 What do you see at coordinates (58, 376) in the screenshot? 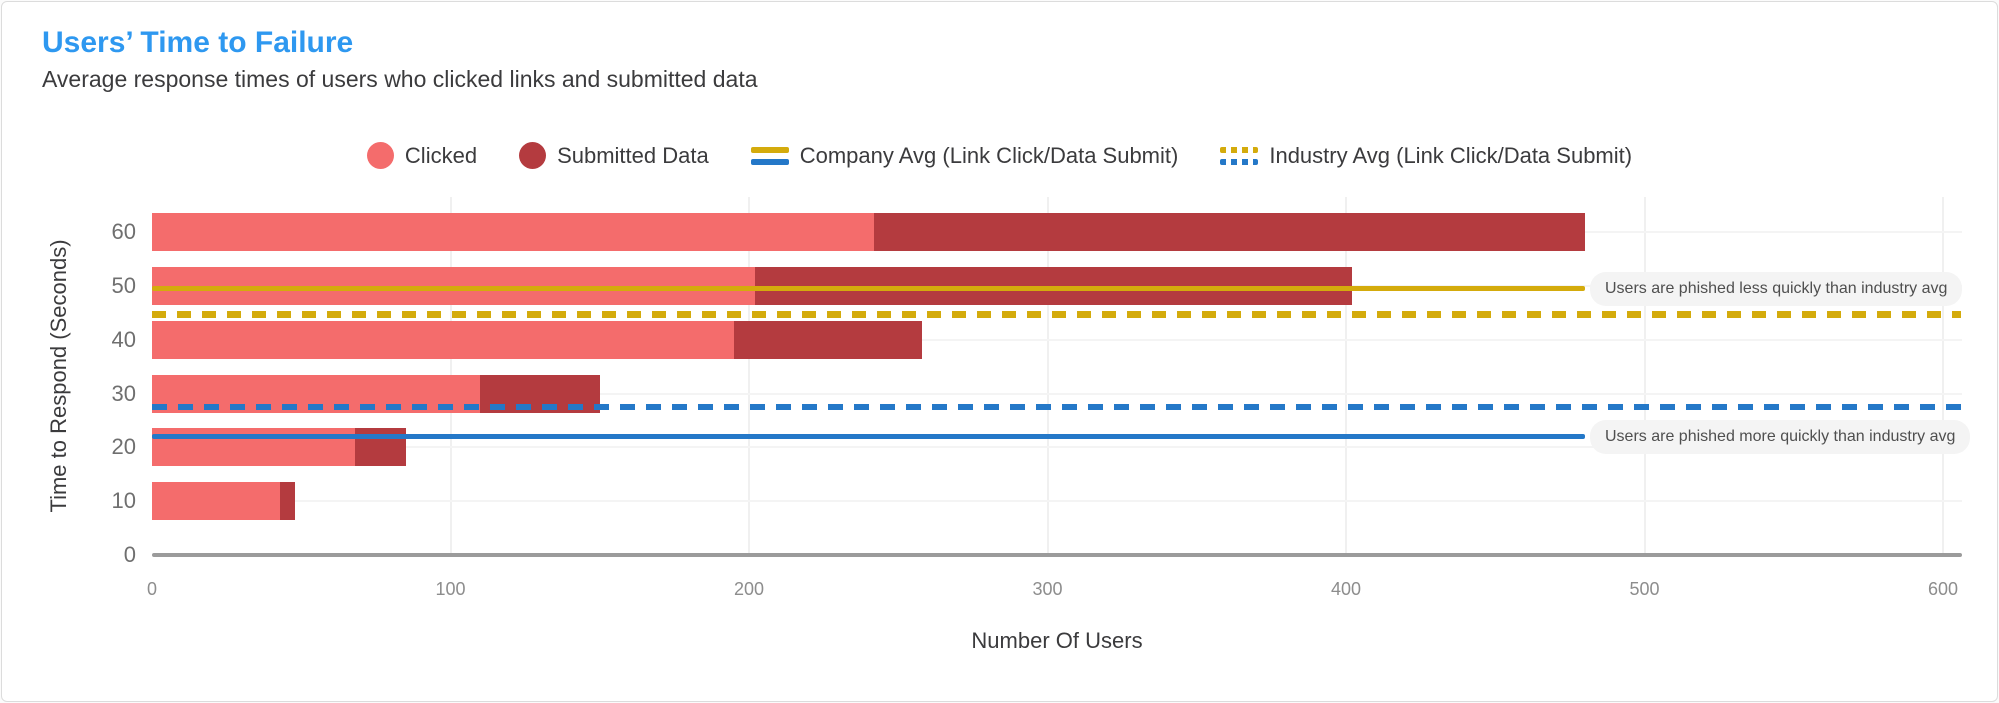
I see `y-axis-title: Time to Respond (Seconds)` at bounding box center [58, 376].